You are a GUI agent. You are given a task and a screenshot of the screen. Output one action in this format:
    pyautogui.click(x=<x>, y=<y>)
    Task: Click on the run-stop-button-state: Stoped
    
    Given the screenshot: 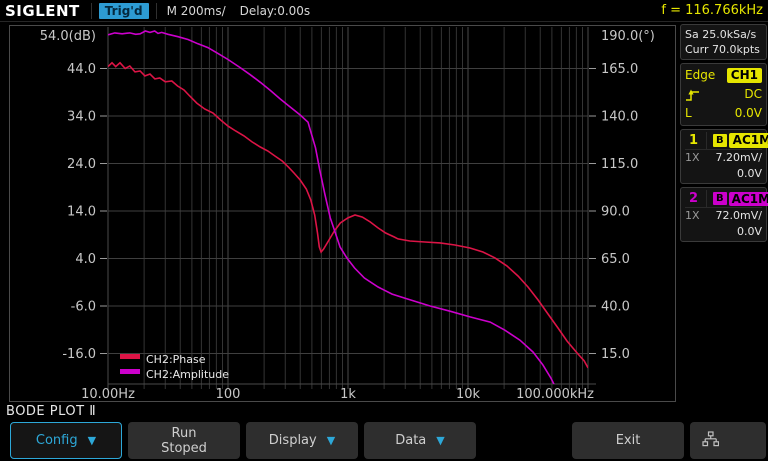 What is the action you would take?
    pyautogui.click(x=184, y=448)
    